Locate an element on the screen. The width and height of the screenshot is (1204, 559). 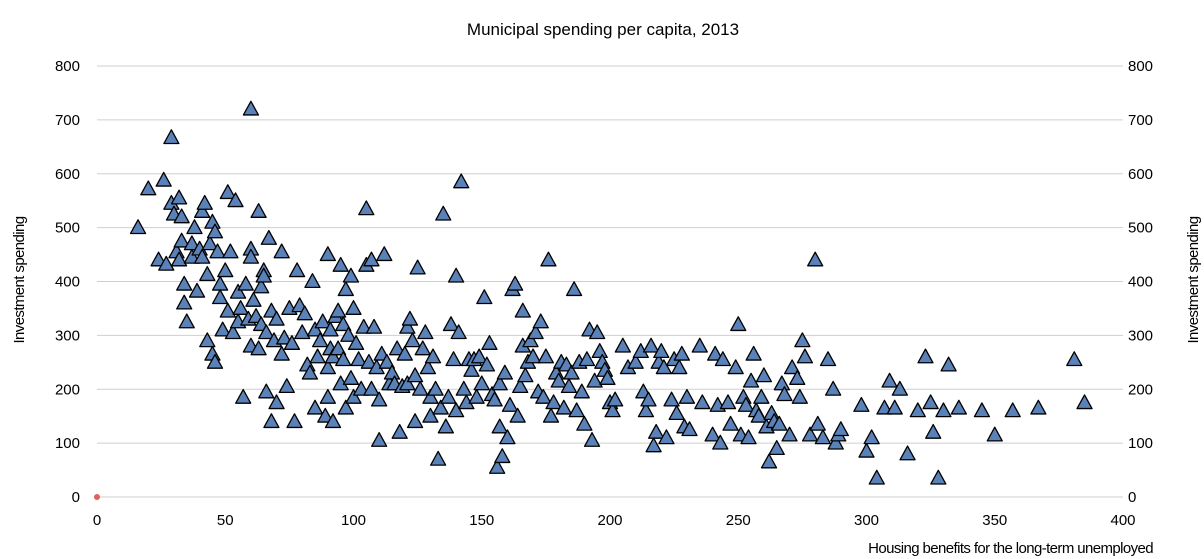
y-tick-label-right: 400 is located at coordinates (1140, 282).